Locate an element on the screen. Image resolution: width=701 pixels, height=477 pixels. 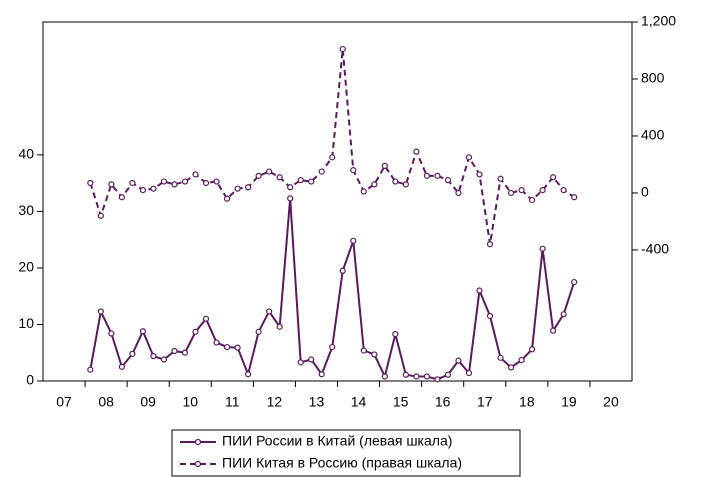
x-tick-label: 17 is located at coordinates (485, 402).